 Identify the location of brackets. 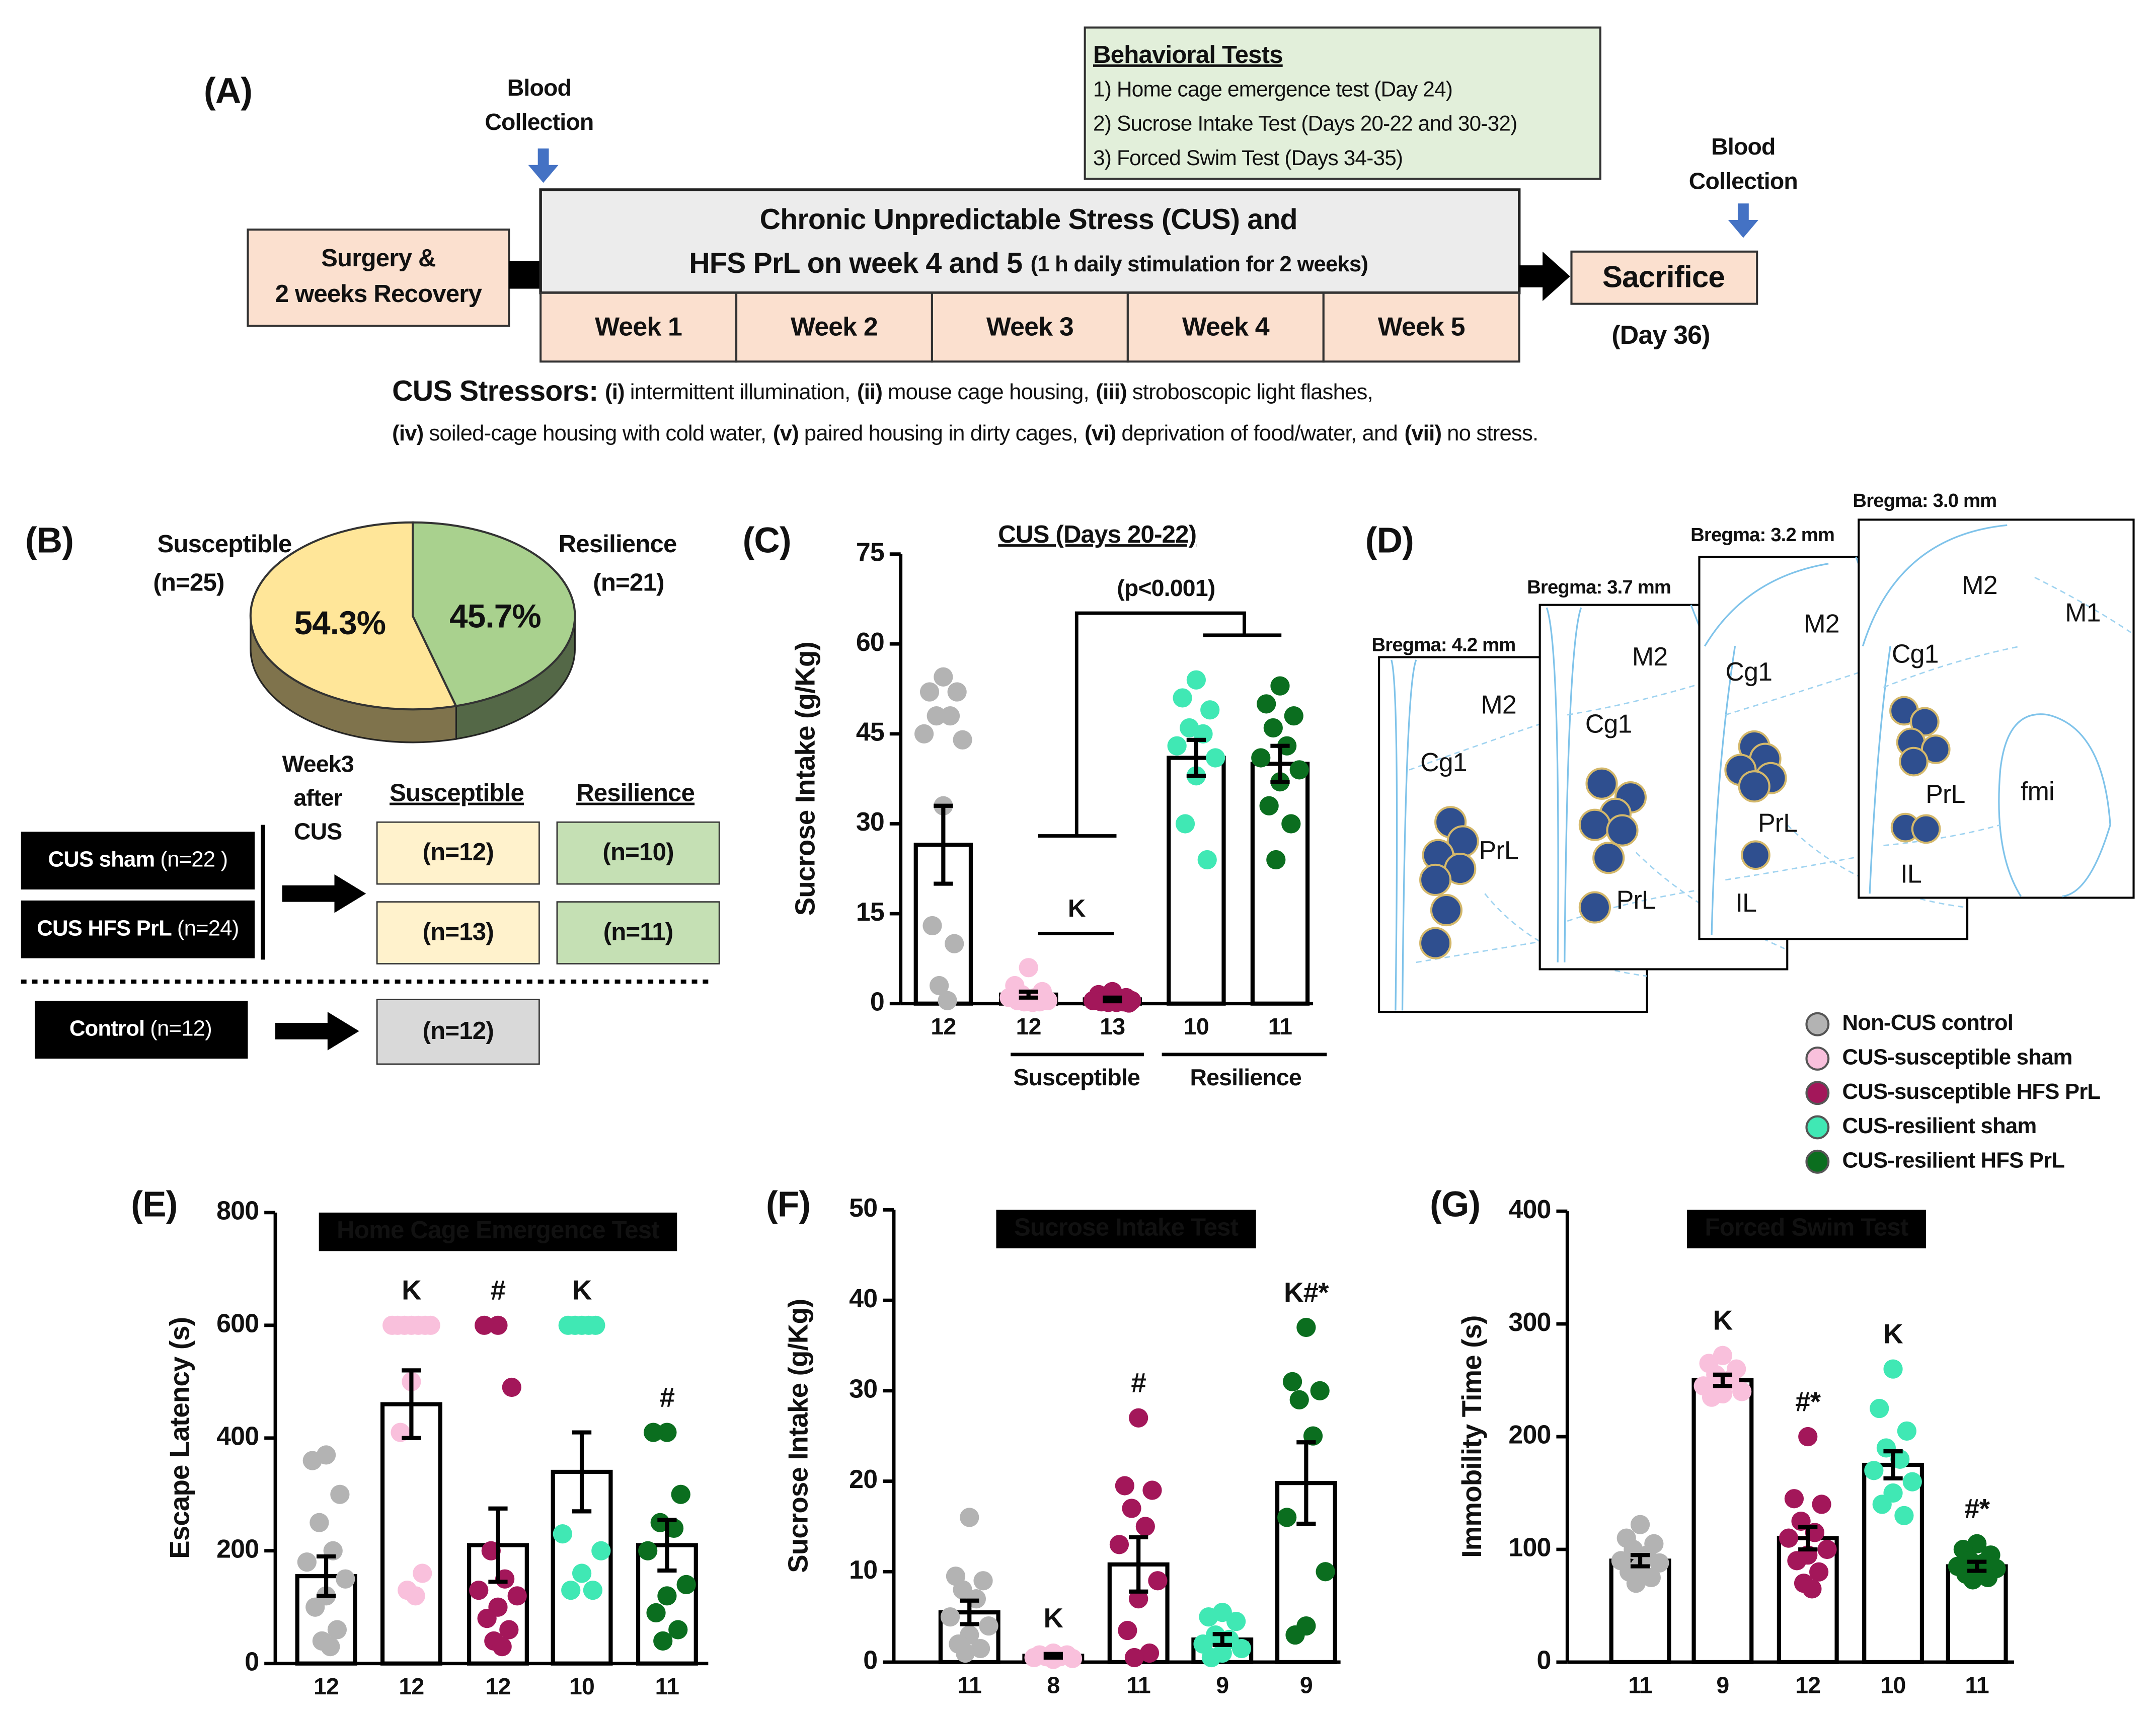
(1169, 834).